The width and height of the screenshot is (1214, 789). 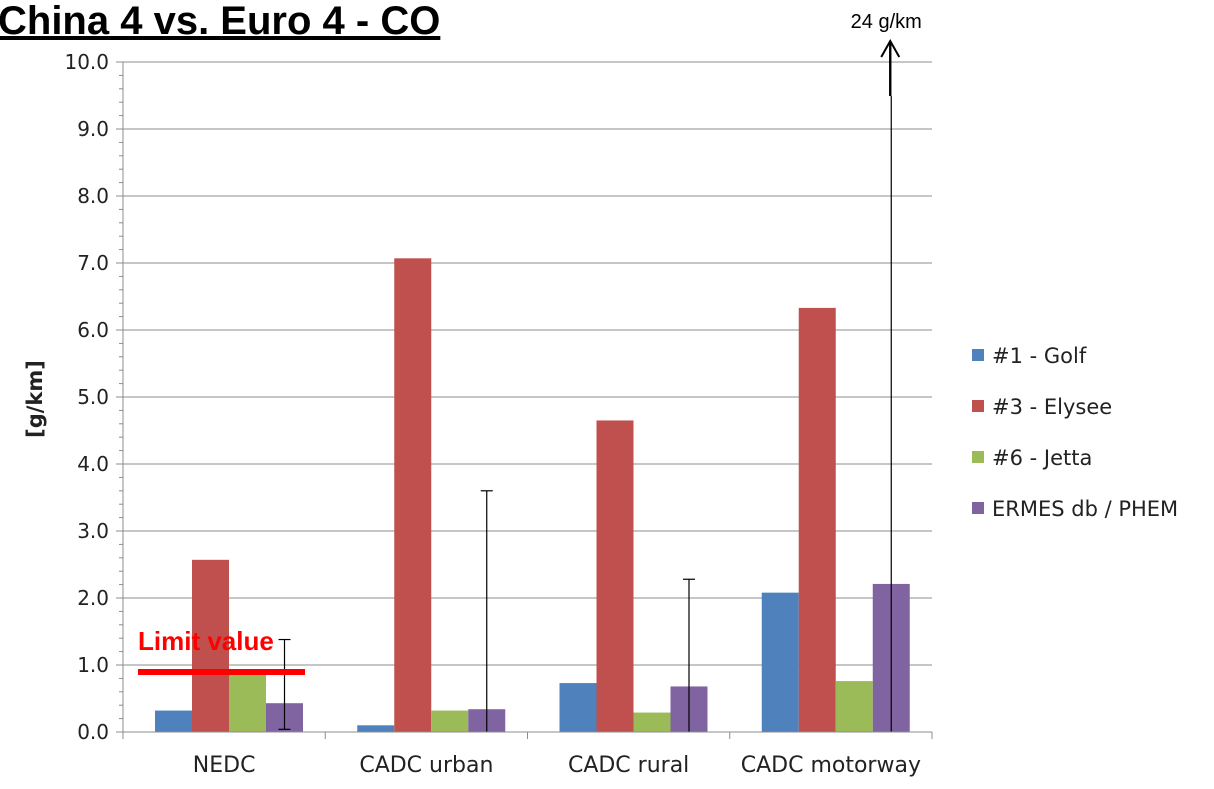 What do you see at coordinates (35, 399) in the screenshot?
I see `y-axis-label: [g/km]` at bounding box center [35, 399].